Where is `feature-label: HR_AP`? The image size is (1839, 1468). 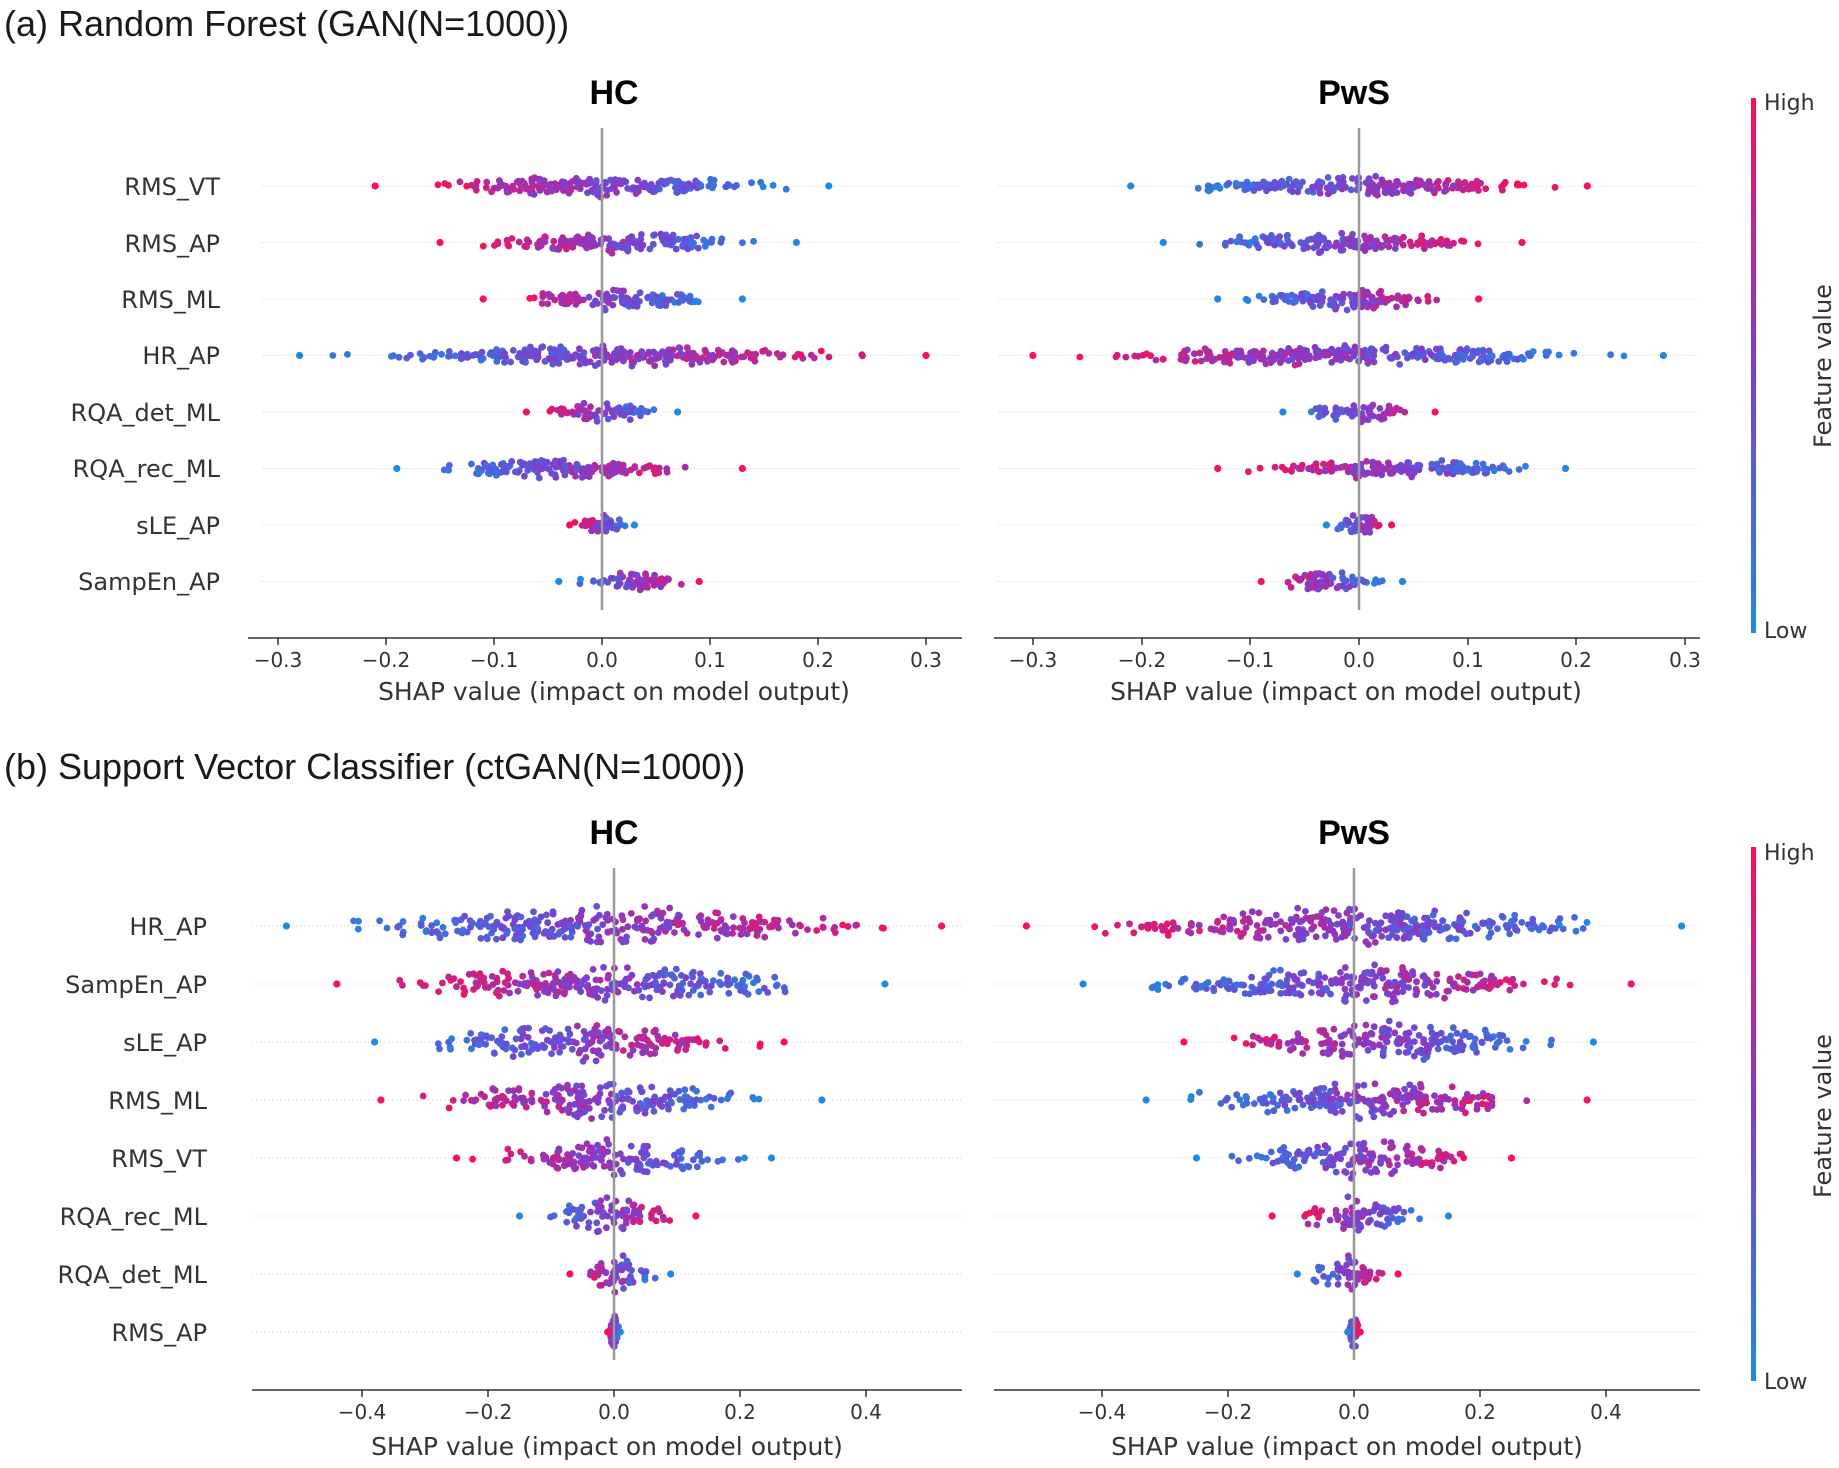
feature-label: HR_AP is located at coordinates (168, 927).